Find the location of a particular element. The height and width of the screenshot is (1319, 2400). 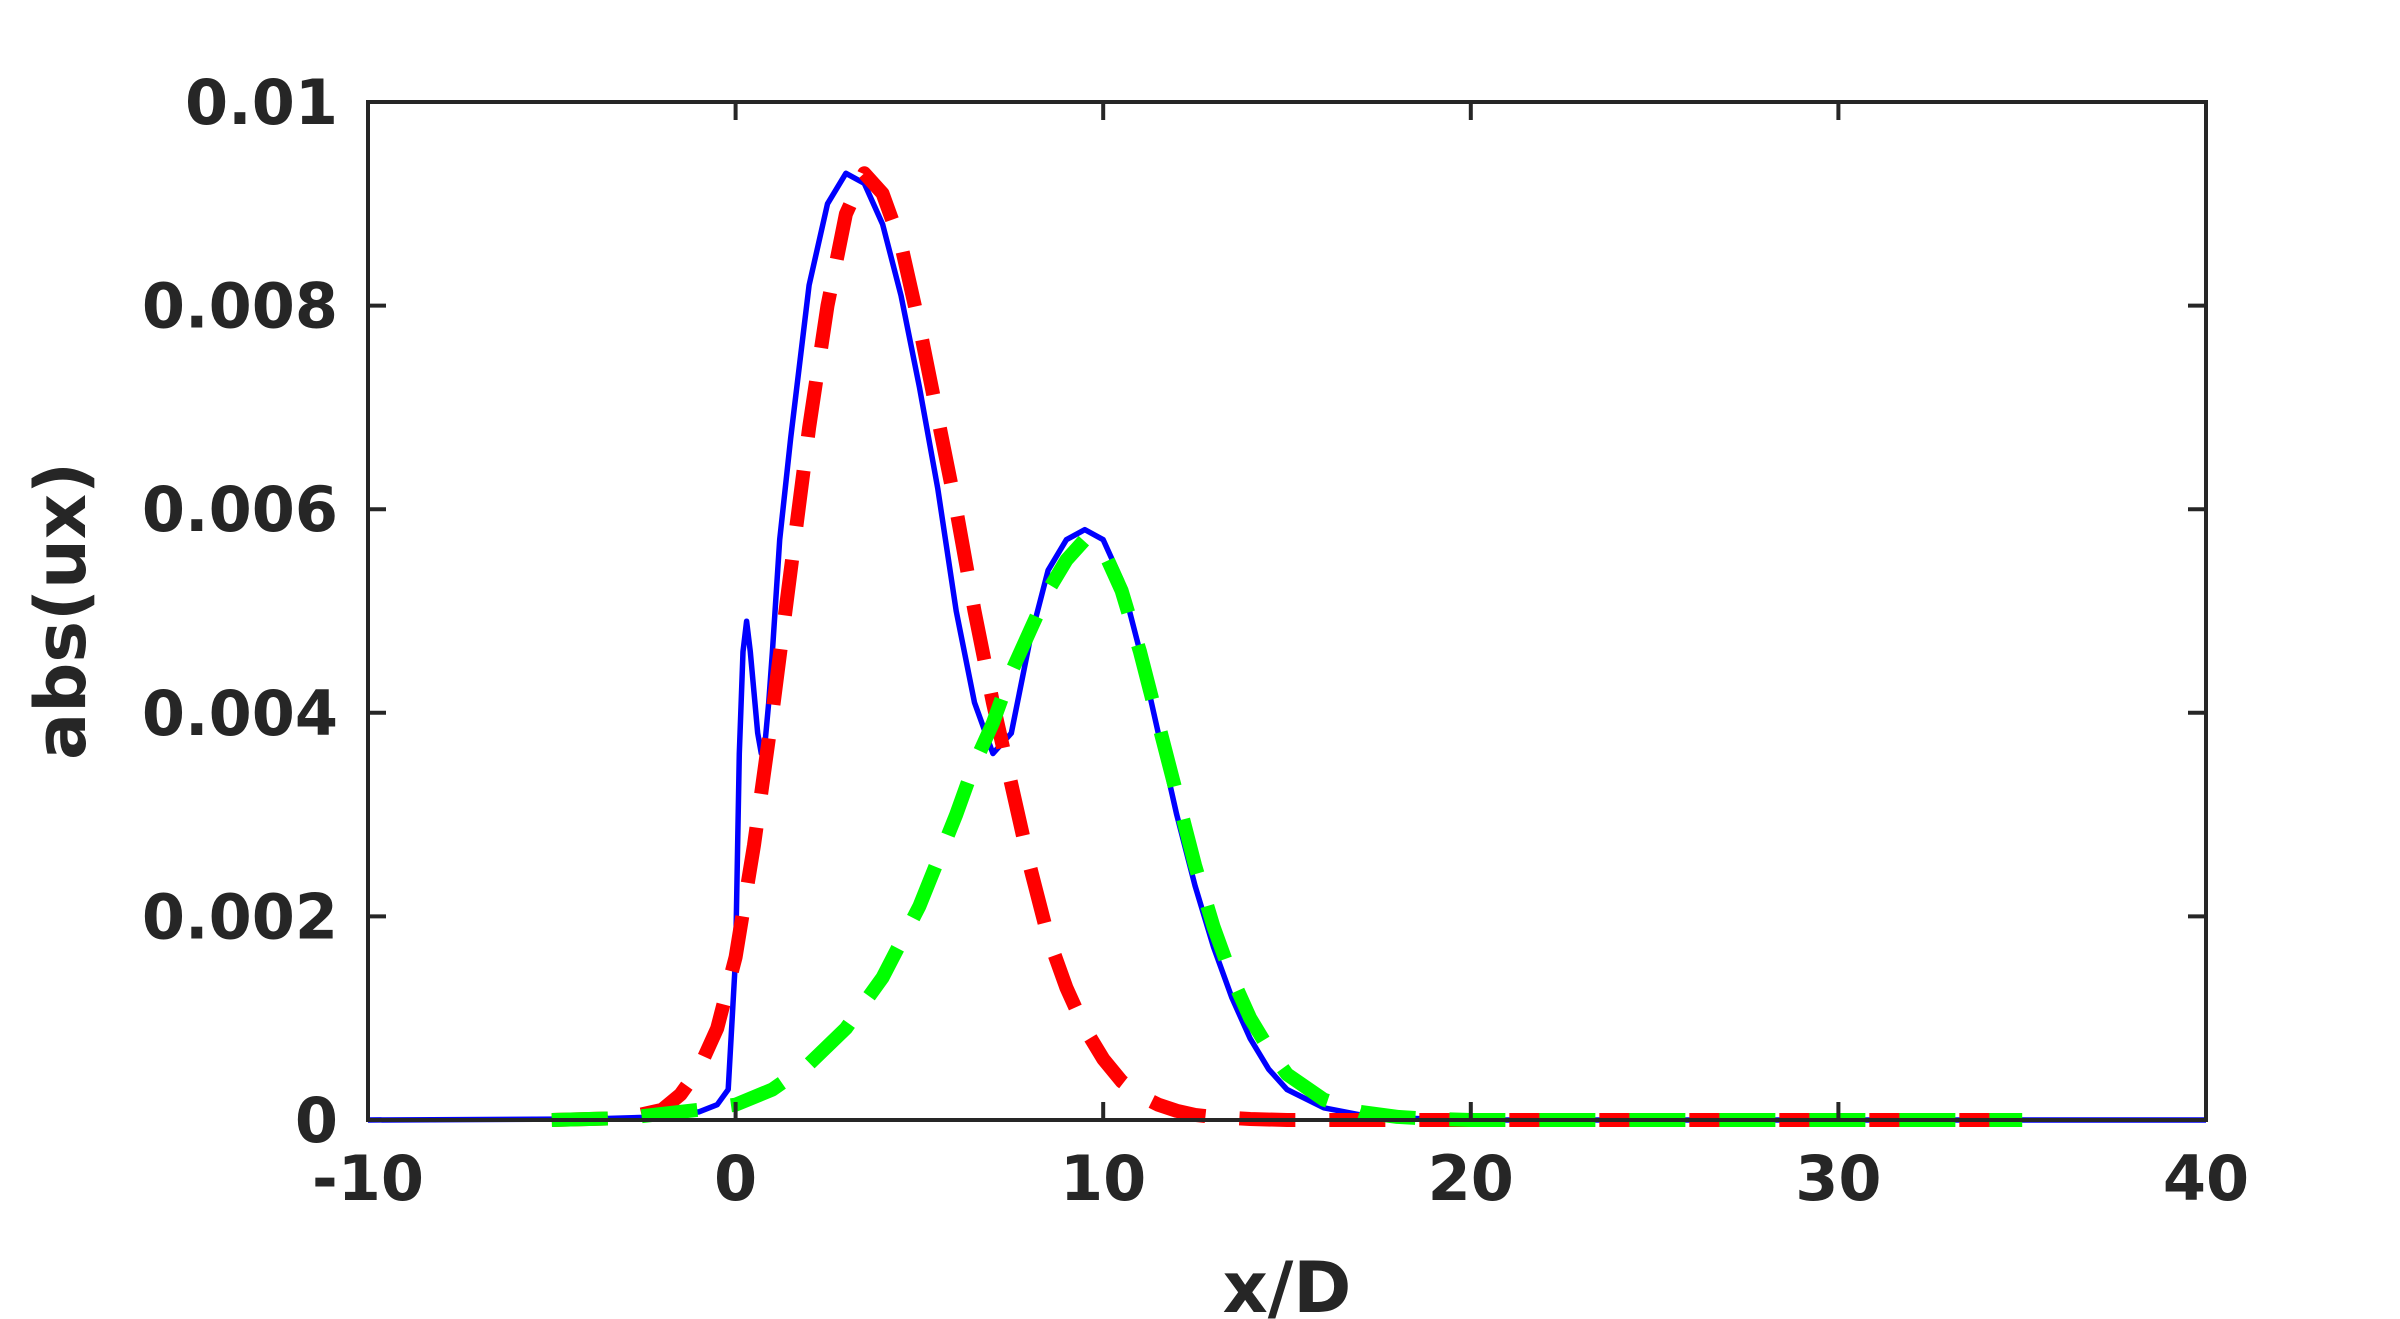

x-tick-label: 30 is located at coordinates (1838, 1178).